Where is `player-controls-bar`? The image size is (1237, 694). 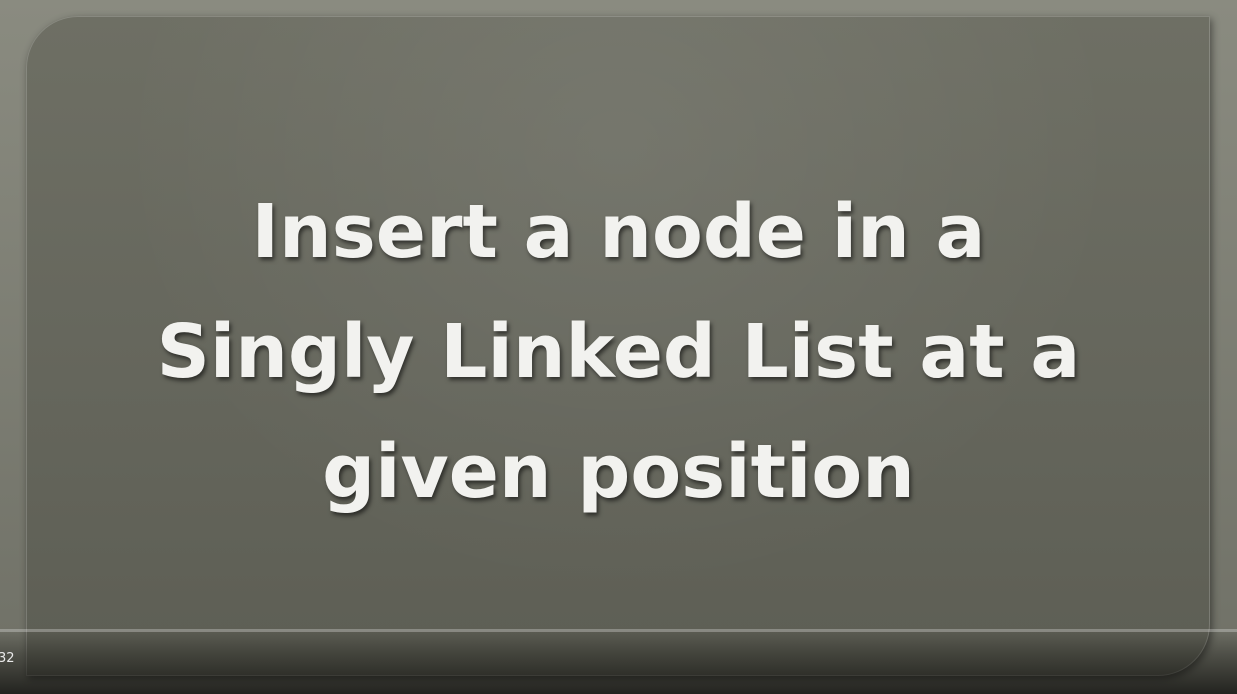 player-controls-bar is located at coordinates (618, 661).